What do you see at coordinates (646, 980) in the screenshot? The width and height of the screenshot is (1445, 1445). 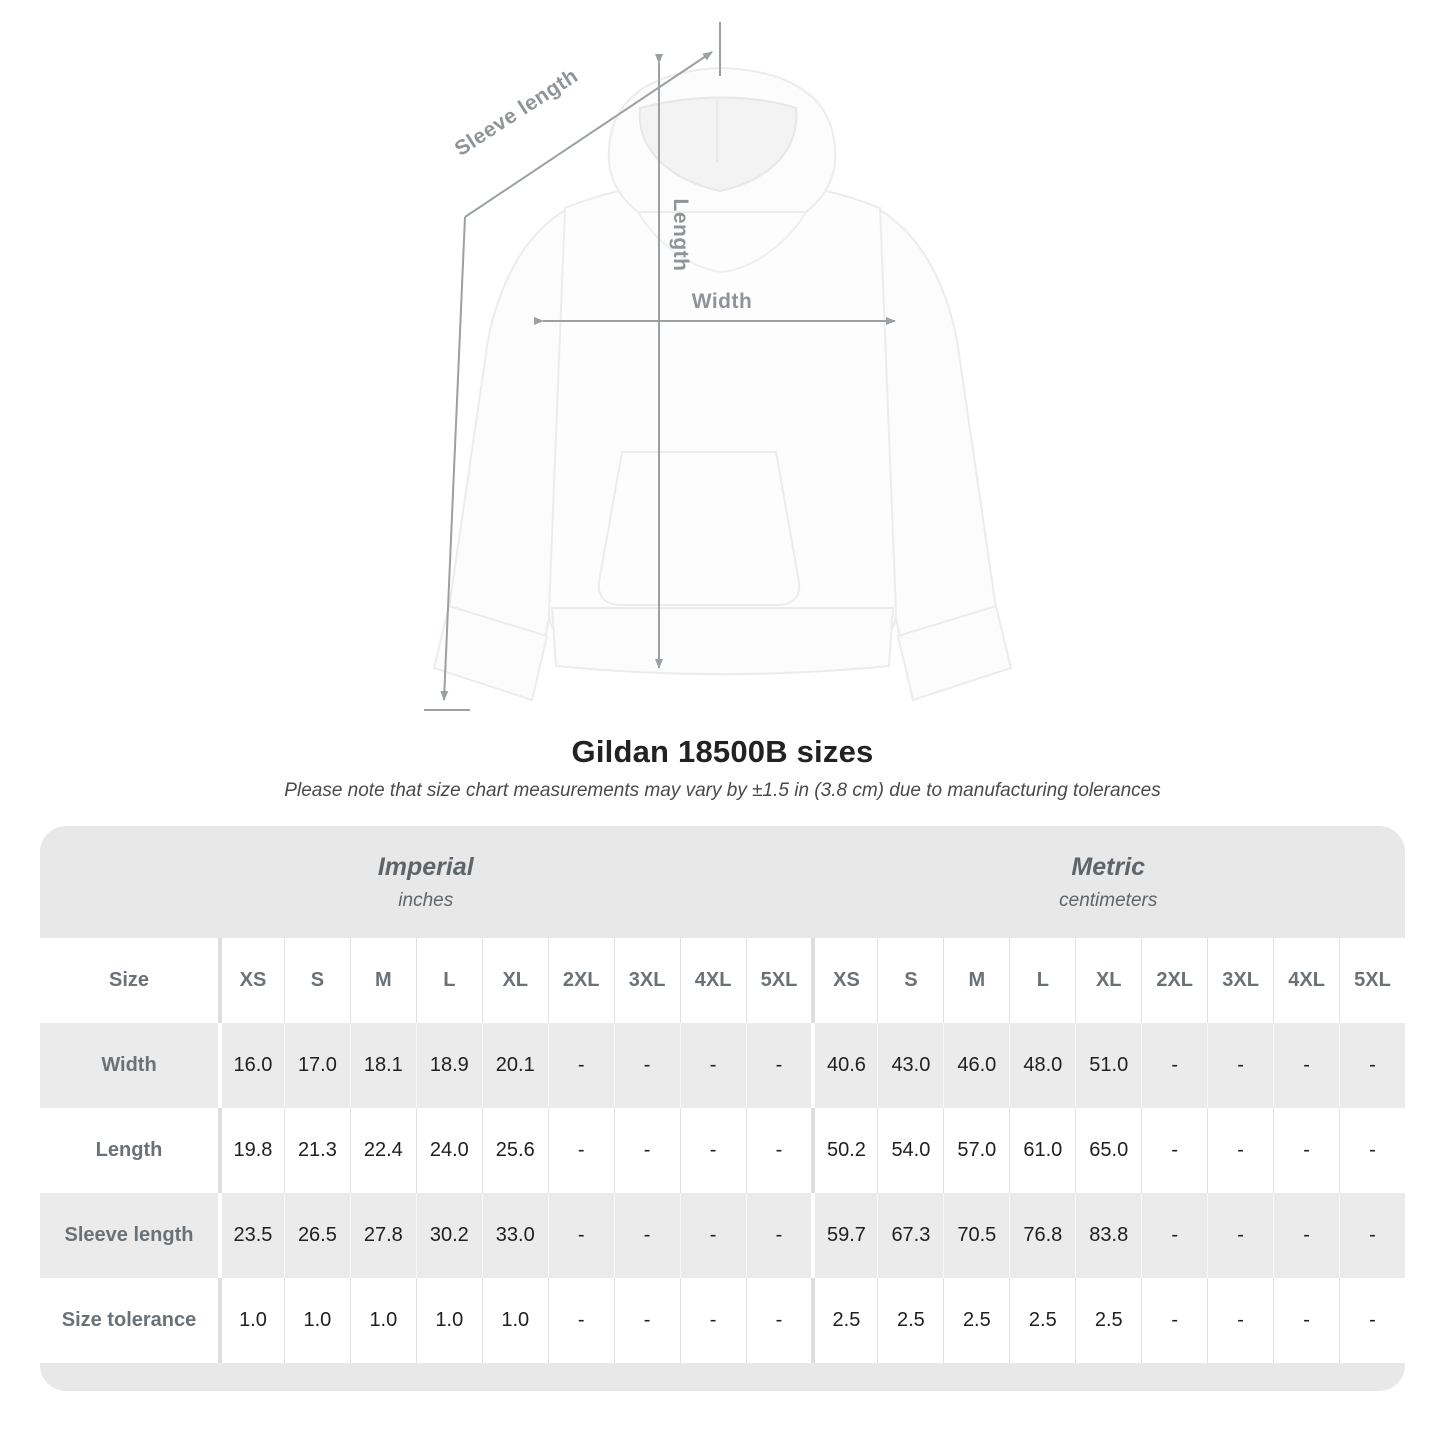 I see `col-header-imperial-3xl: 3XL` at bounding box center [646, 980].